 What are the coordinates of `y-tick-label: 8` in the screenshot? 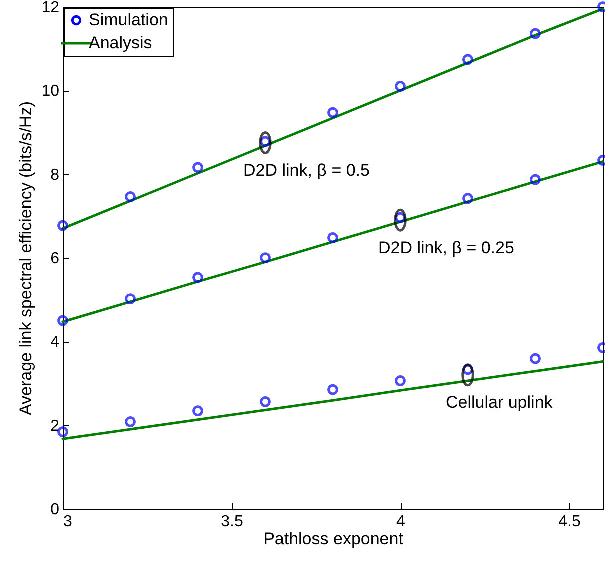 It's located at (55, 175).